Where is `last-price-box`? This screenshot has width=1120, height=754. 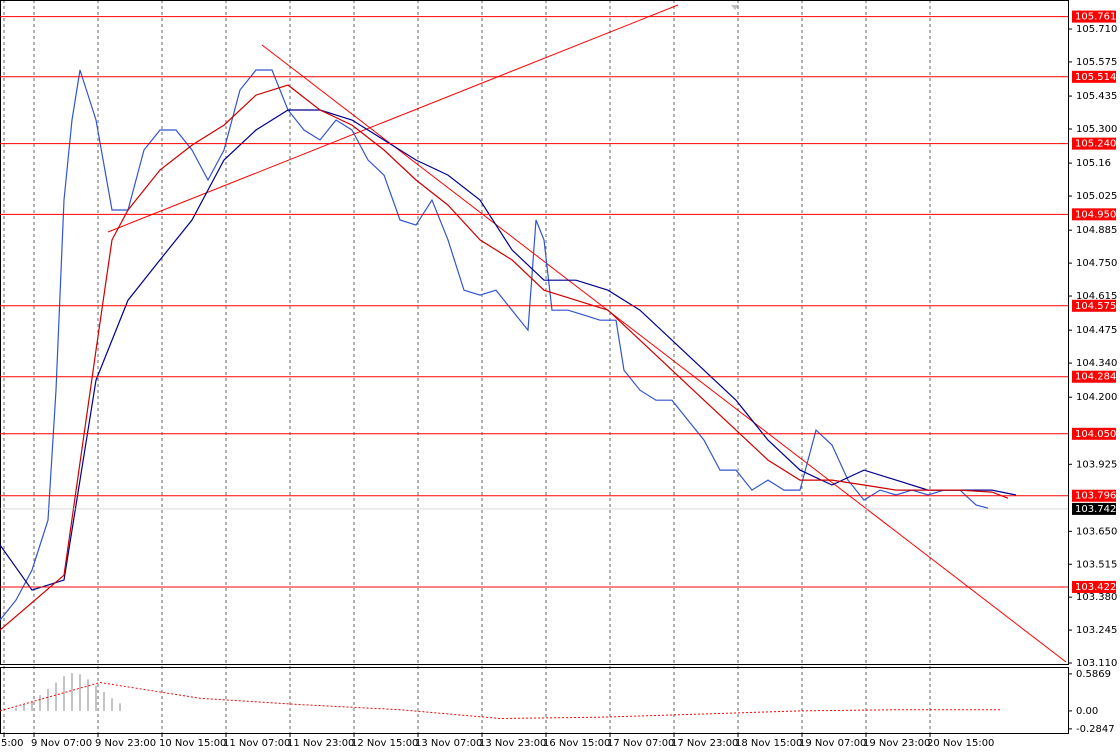
last-price-box is located at coordinates (1094, 508).